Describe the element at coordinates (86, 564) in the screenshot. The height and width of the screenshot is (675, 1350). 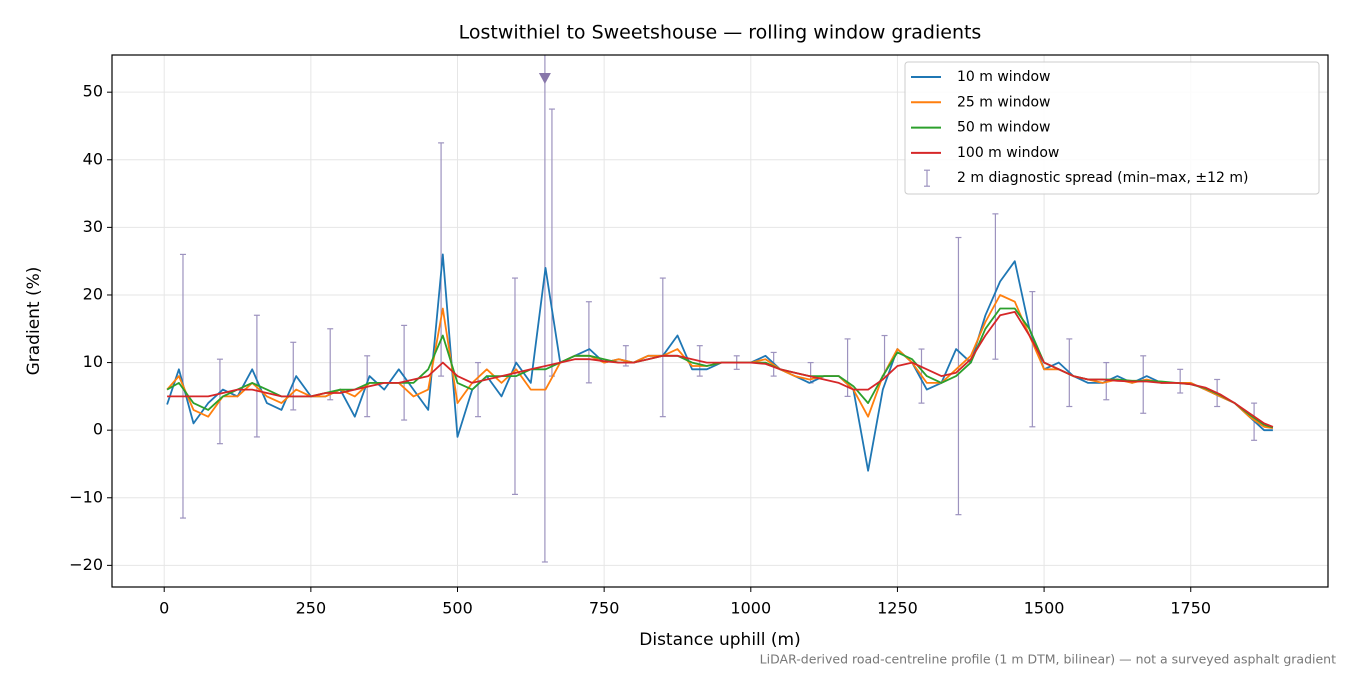
I see `y-tick-label: −20` at that location.